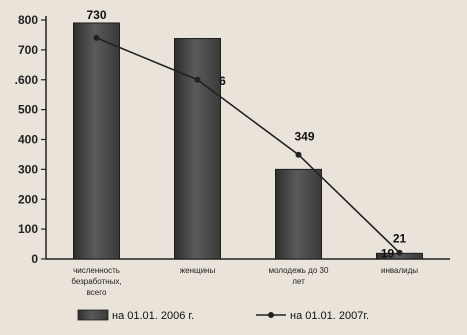  Describe the element at coordinates (34, 259) in the screenshot. I see `y-tick-label: 0` at that location.